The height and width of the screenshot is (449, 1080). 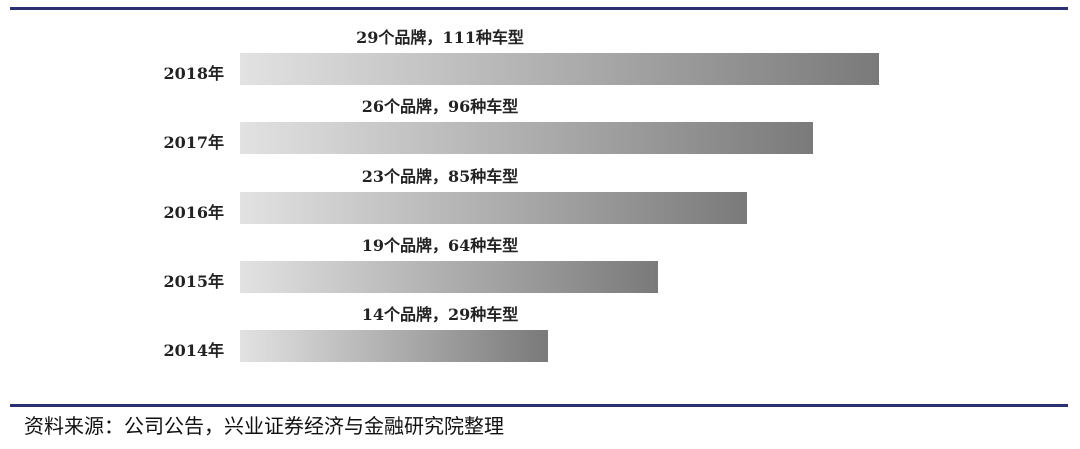 I want to click on source-note: 资料来源：公司公告，兴业证券经济与金融研究院整理, so click(x=264, y=426).